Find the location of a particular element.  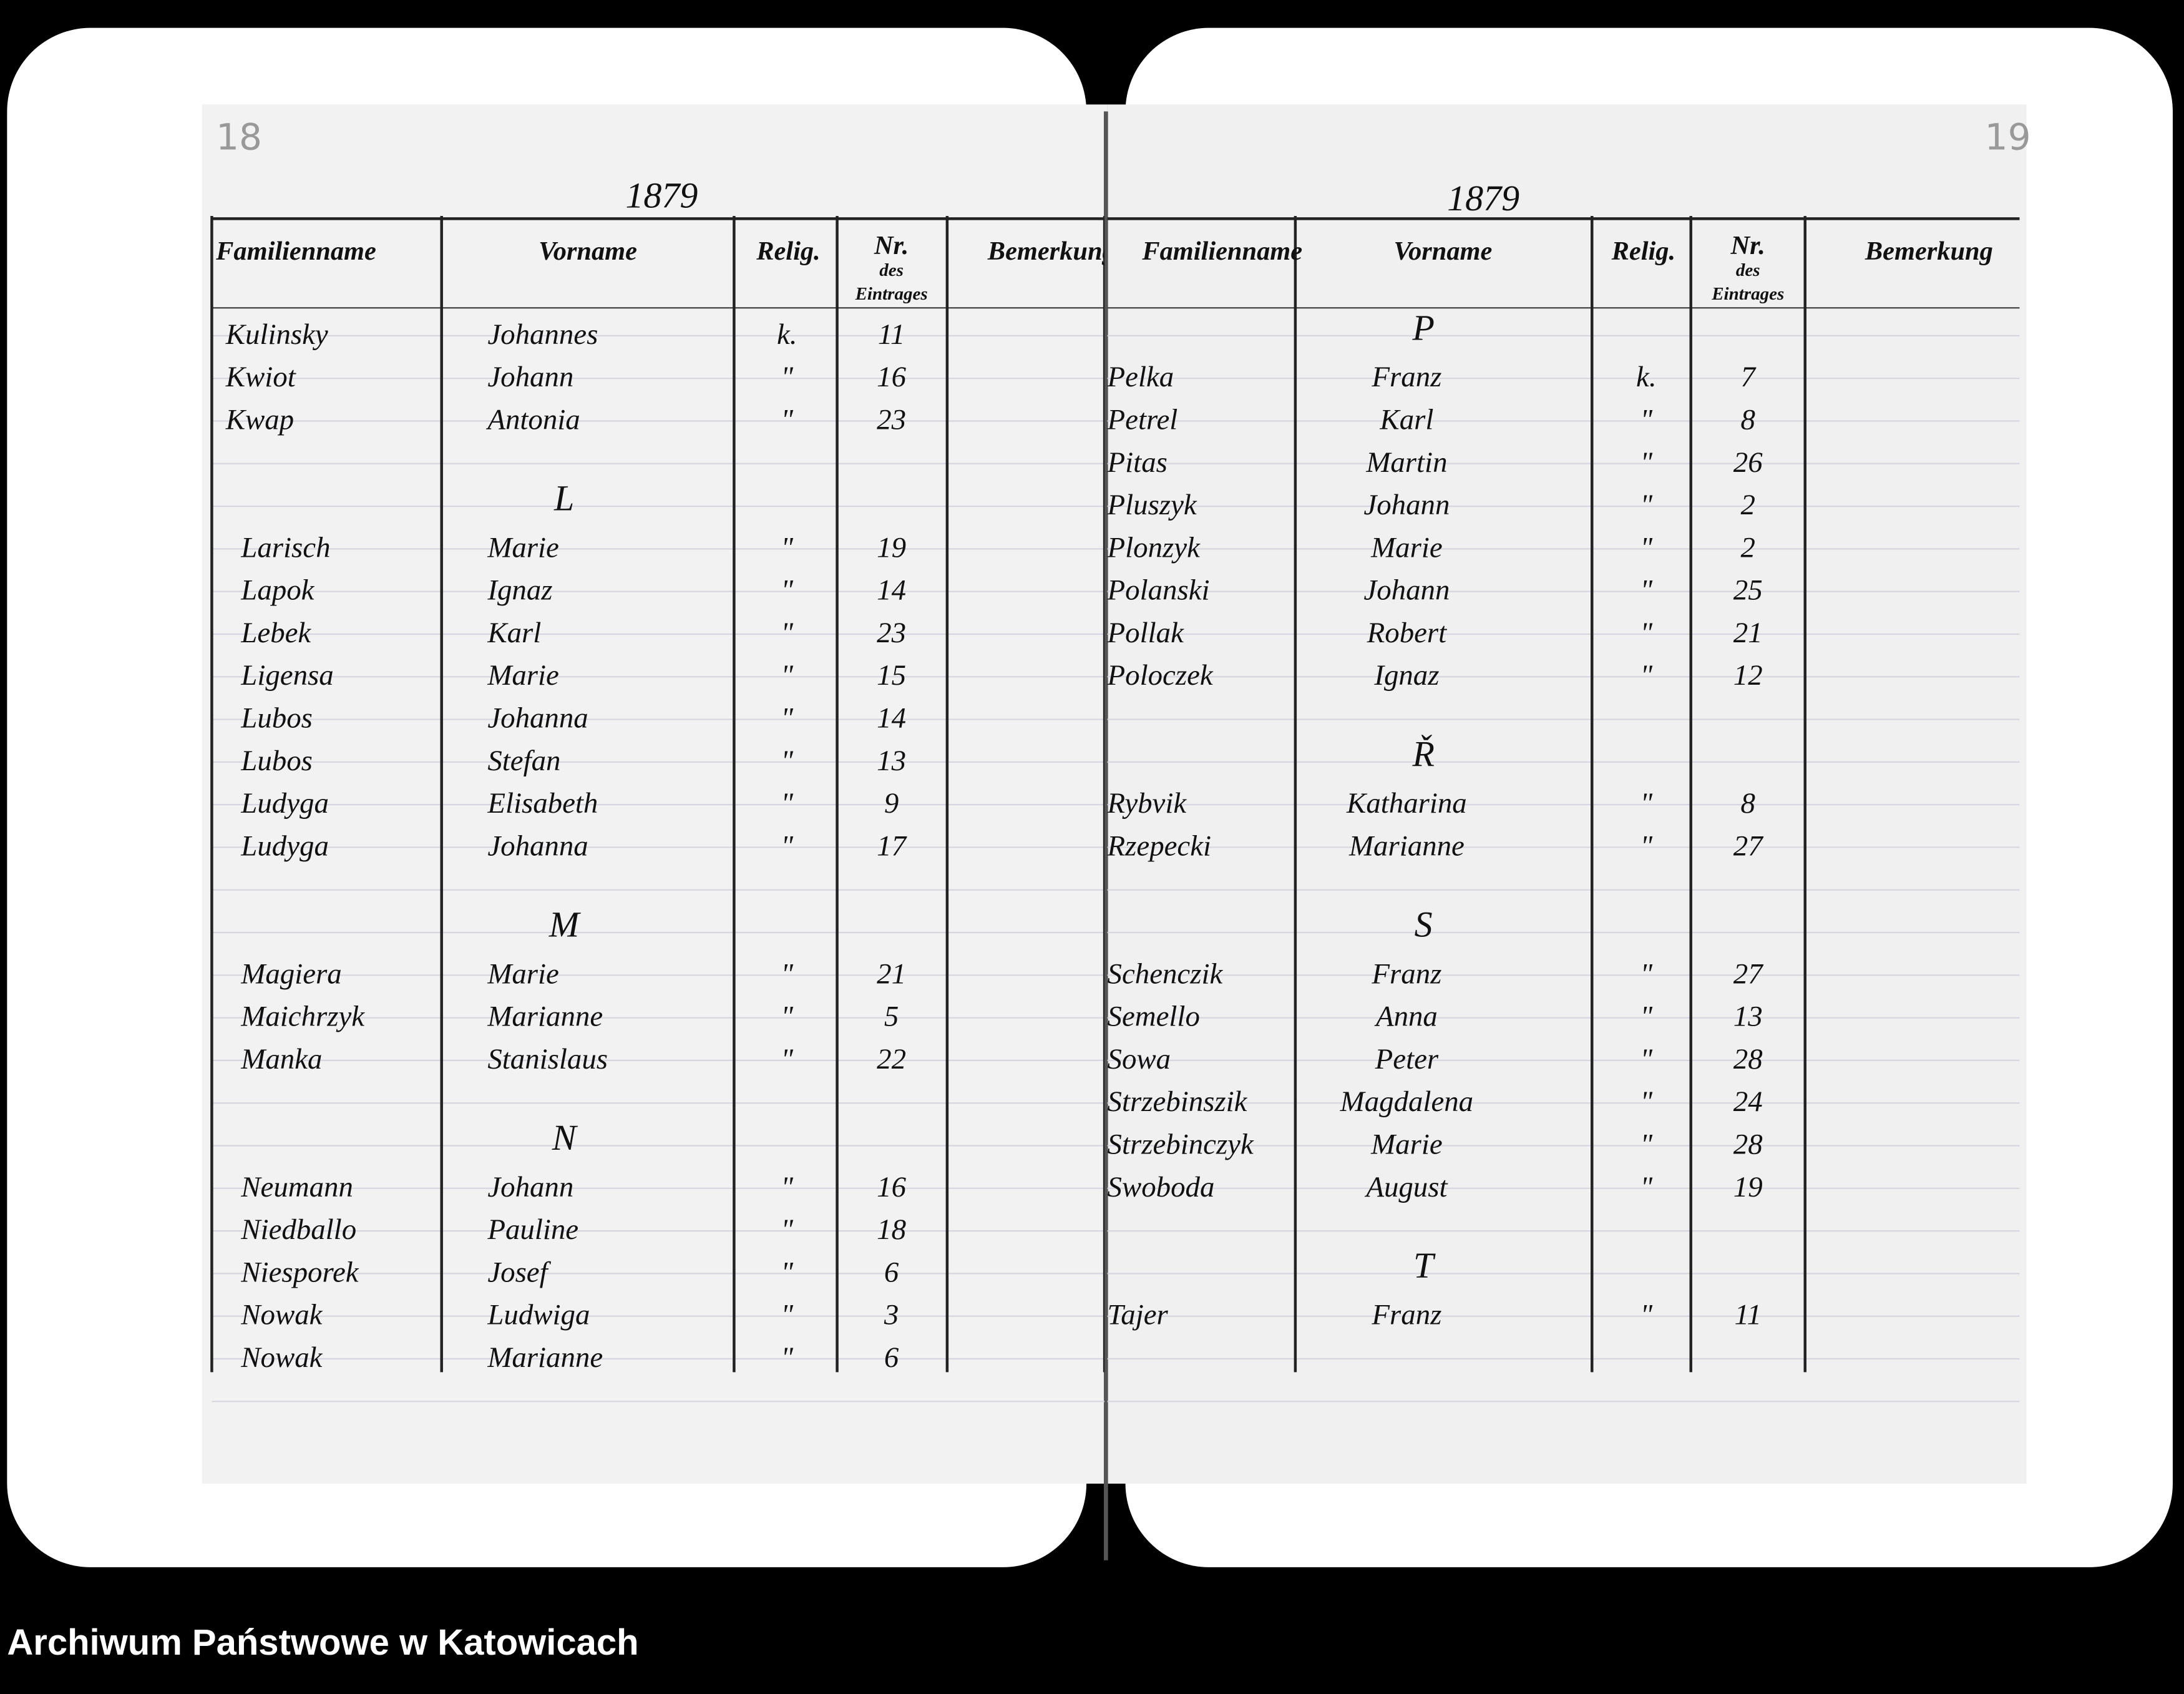

surname: Kwiot is located at coordinates (260, 377).